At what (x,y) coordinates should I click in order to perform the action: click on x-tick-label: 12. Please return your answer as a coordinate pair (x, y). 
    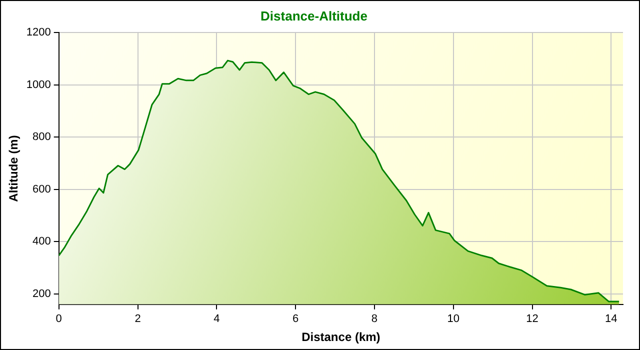
    Looking at the image, I should click on (532, 319).